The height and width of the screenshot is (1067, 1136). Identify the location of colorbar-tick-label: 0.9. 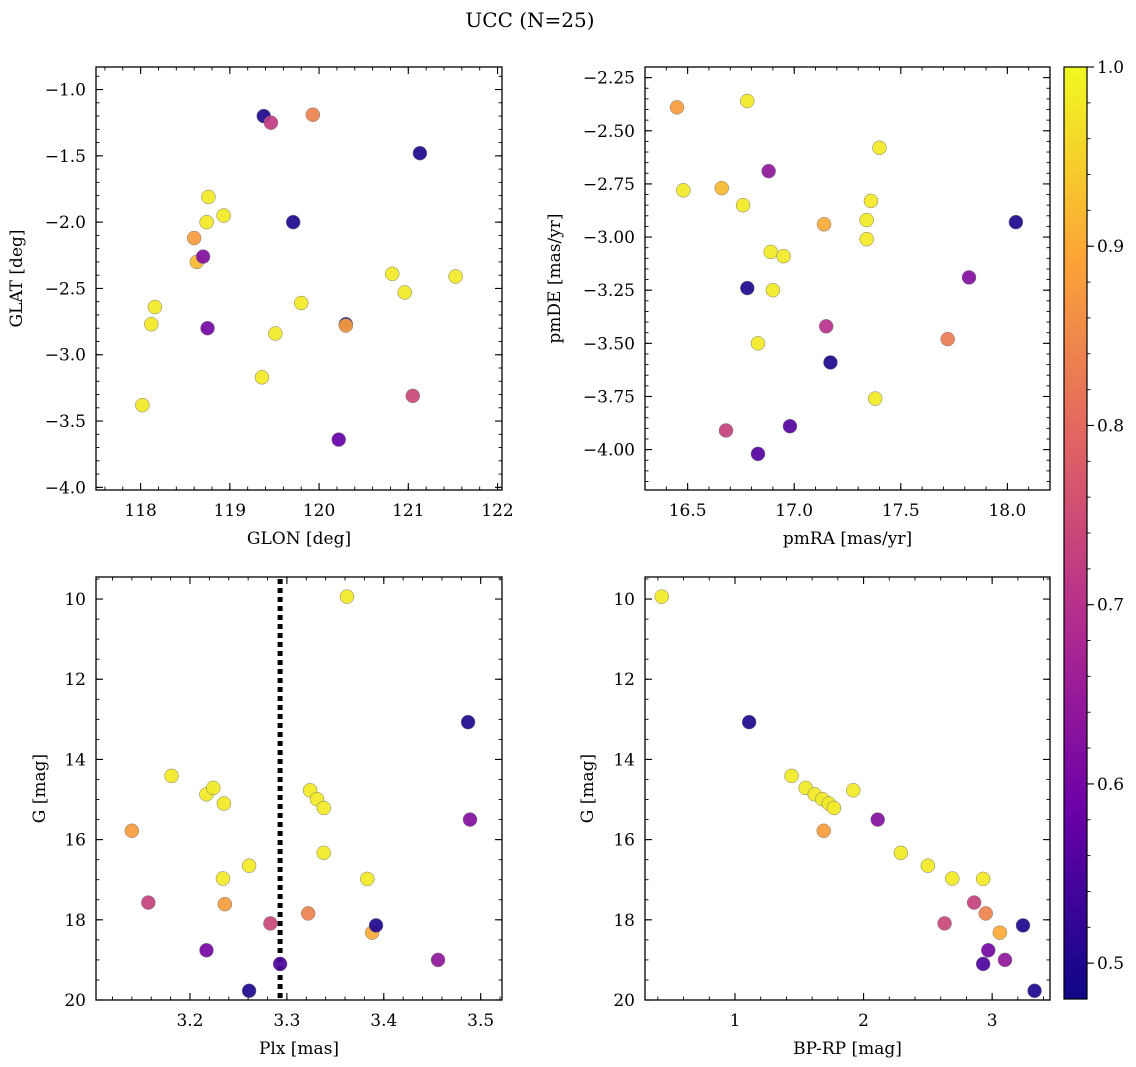
(1110, 247).